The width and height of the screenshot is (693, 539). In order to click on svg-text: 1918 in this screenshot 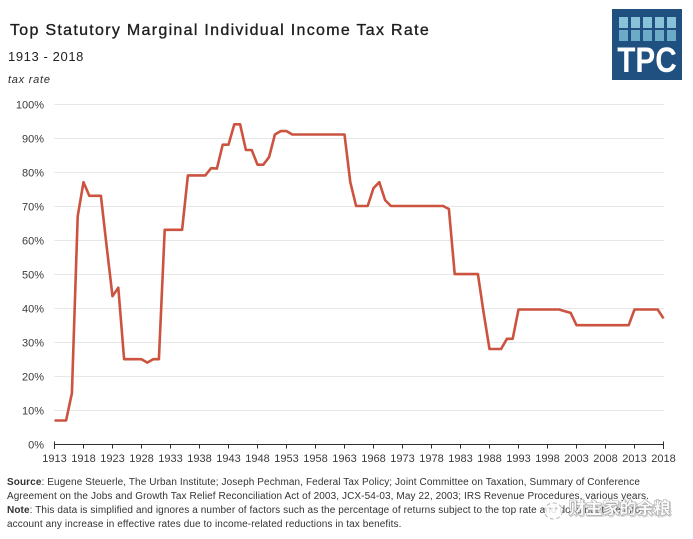, I will do `click(83, 459)`.